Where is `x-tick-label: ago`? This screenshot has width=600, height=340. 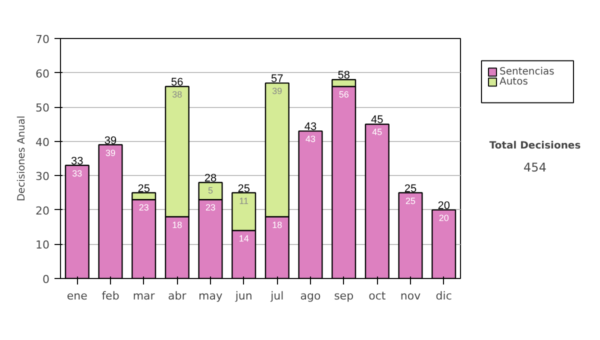
x-tick-label: ago is located at coordinates (310, 296).